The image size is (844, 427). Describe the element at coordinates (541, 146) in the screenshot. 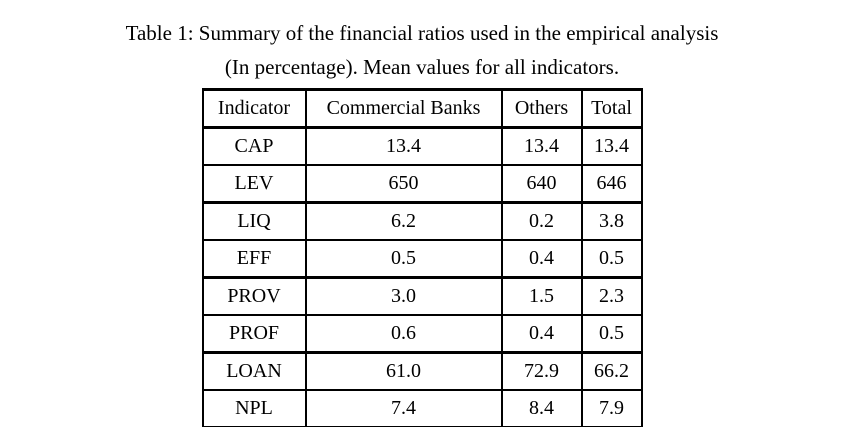

I see `value-cell-others: 13.4` at that location.